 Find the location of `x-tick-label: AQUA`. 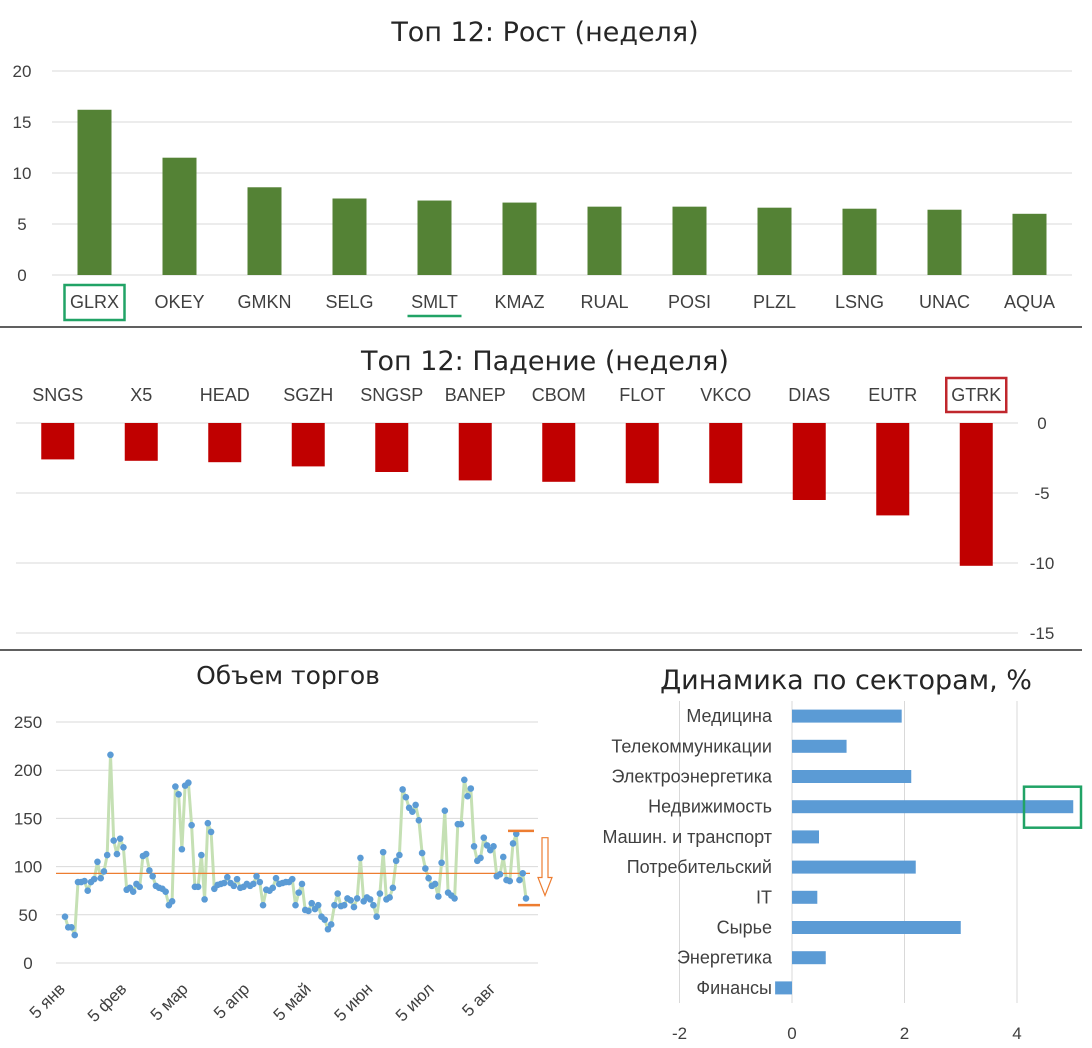

x-tick-label: AQUA is located at coordinates (1029, 302).